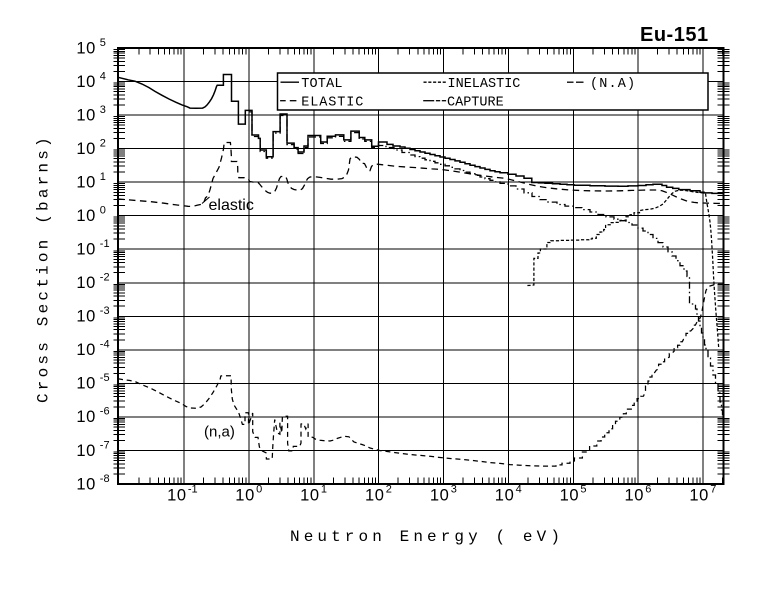  What do you see at coordinates (219, 432) in the screenshot?
I see `svg-text: (n,a)` at bounding box center [219, 432].